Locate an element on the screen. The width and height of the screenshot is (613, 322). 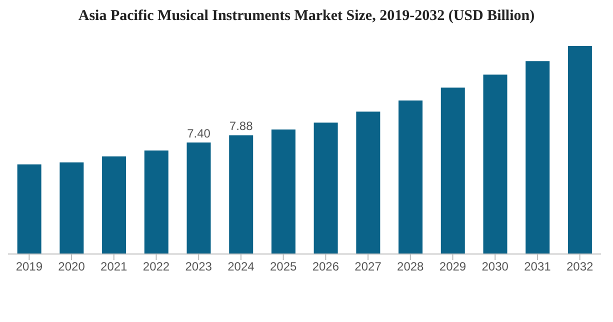
x-tick-label: 2024 is located at coordinates (241, 267).